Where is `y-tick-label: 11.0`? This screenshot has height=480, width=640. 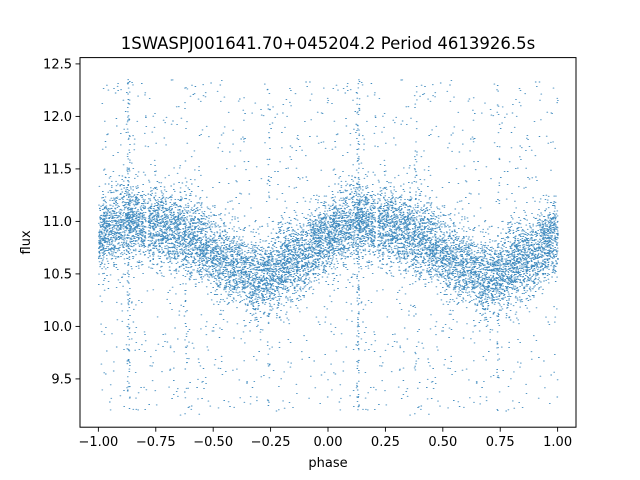 y-tick-label: 11.0 is located at coordinates (57, 222).